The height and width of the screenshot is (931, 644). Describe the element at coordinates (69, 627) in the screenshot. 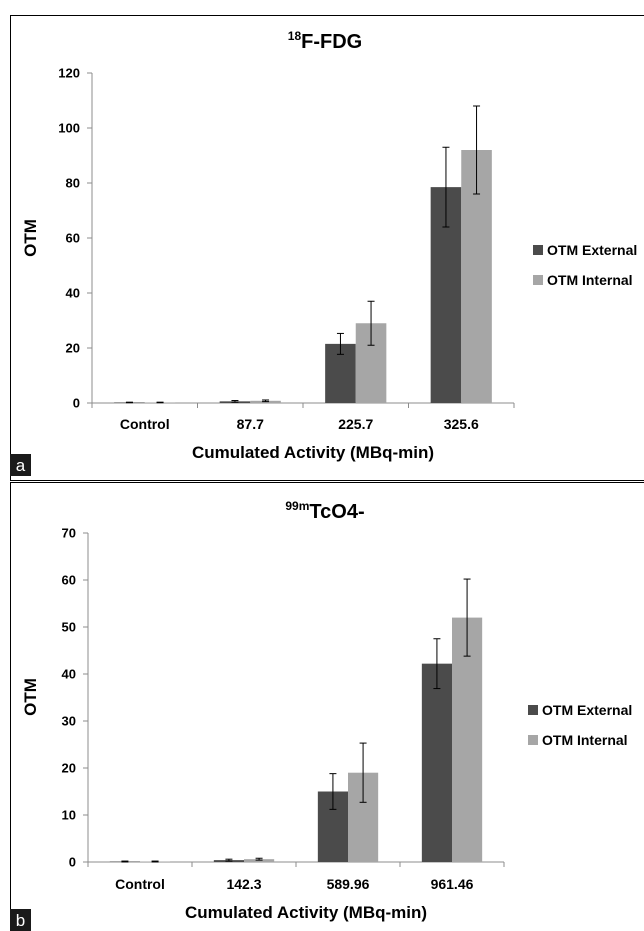

I see `y-tick-label: 50` at that location.